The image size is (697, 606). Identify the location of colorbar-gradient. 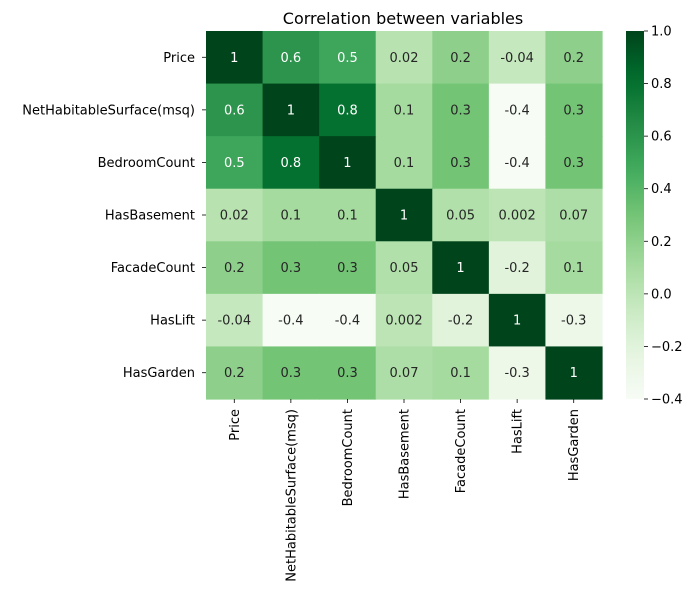
(635, 215).